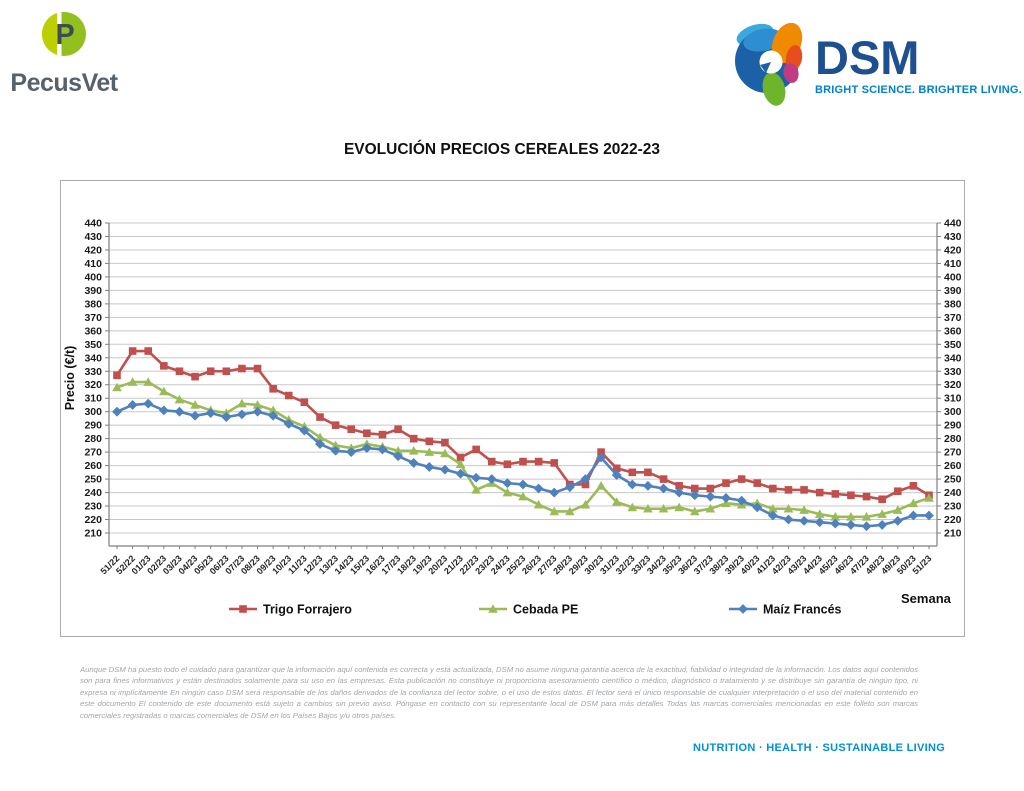 Image resolution: width=1024 pixels, height=791 pixels. Describe the element at coordinates (953, 304) in the screenshot. I see `y-tick-label-right: 380` at that location.